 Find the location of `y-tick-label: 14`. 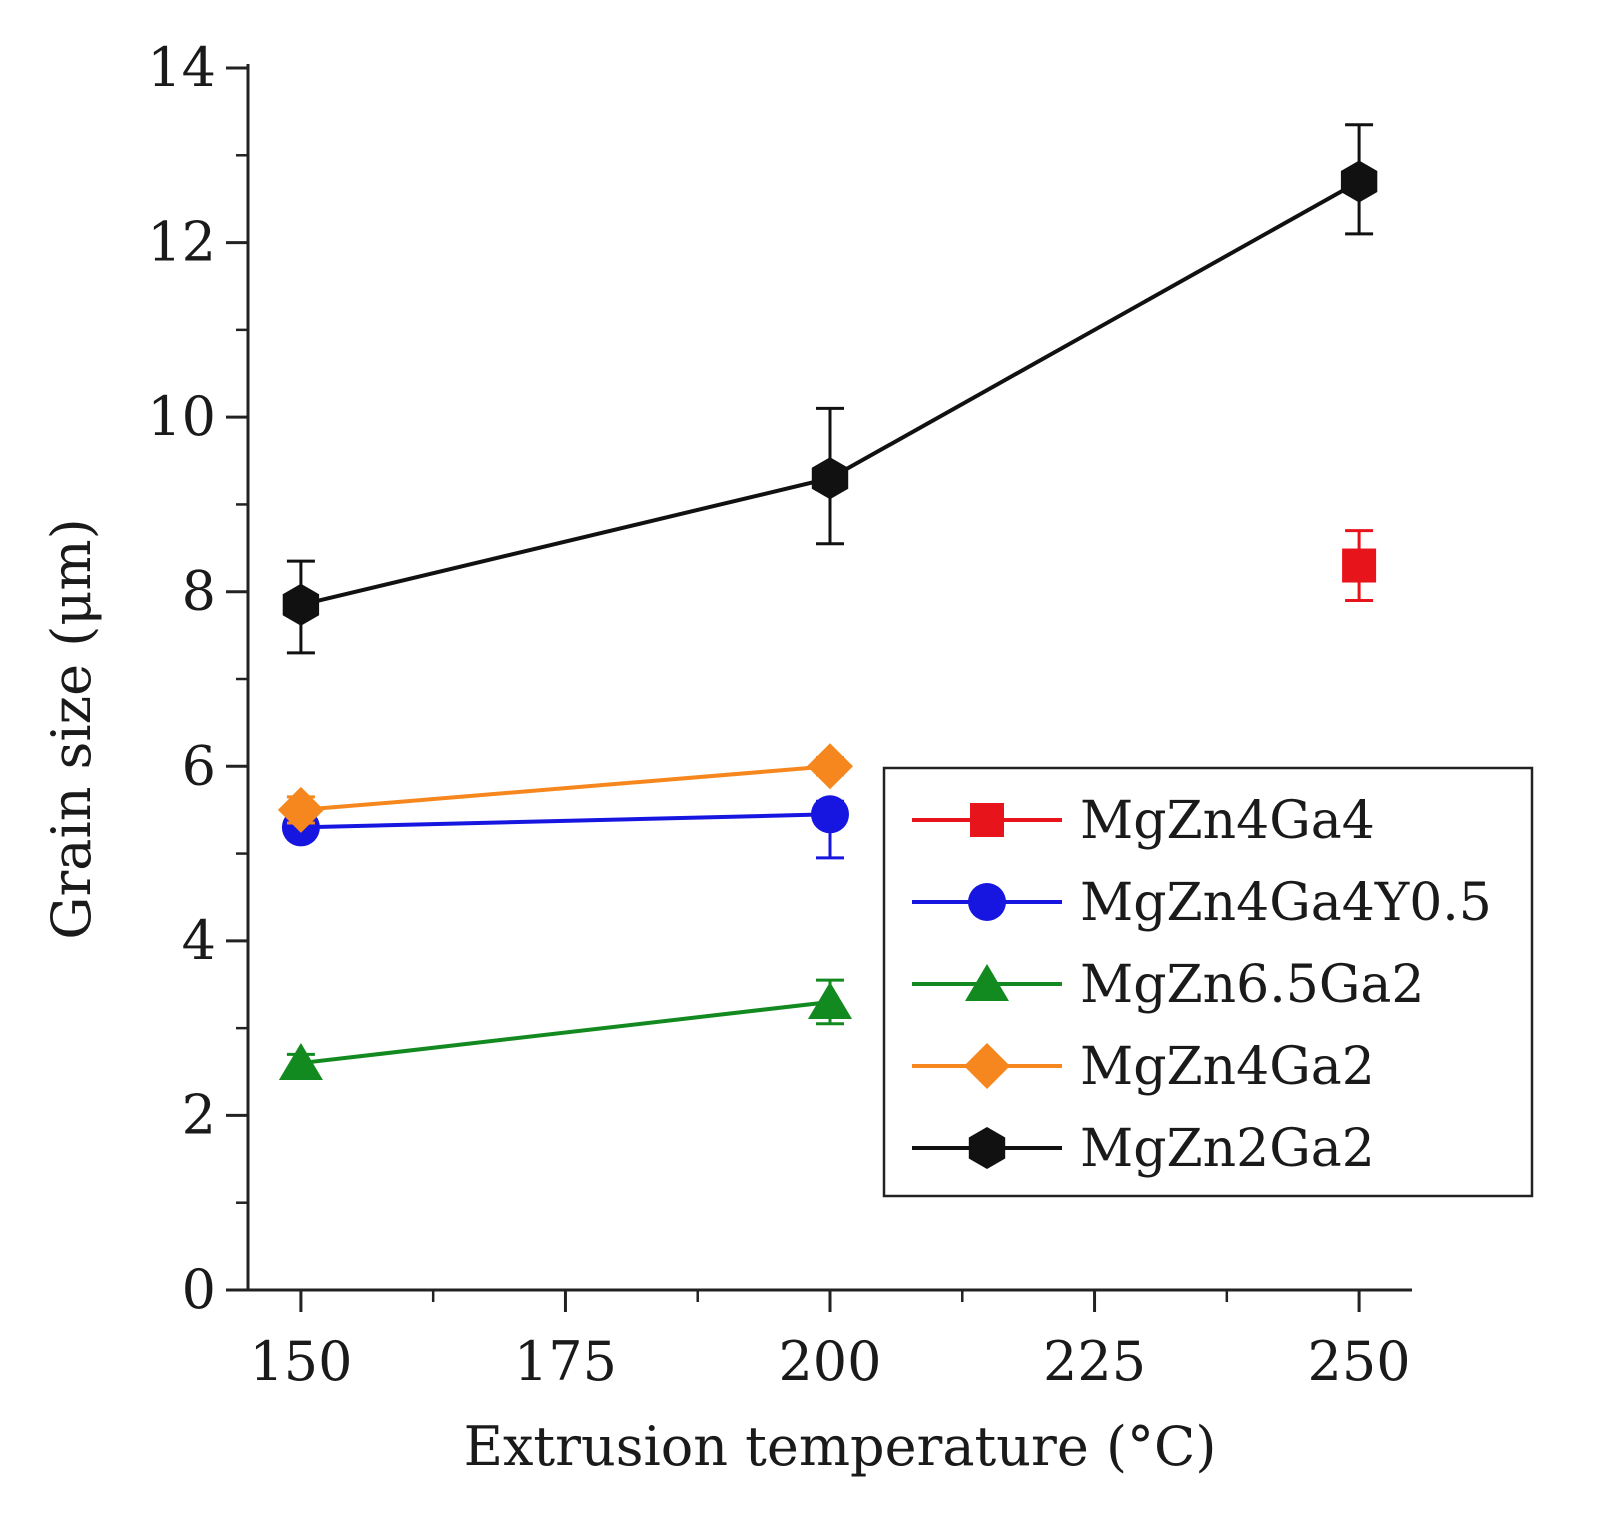

y-tick-label: 14 is located at coordinates (181, 67).